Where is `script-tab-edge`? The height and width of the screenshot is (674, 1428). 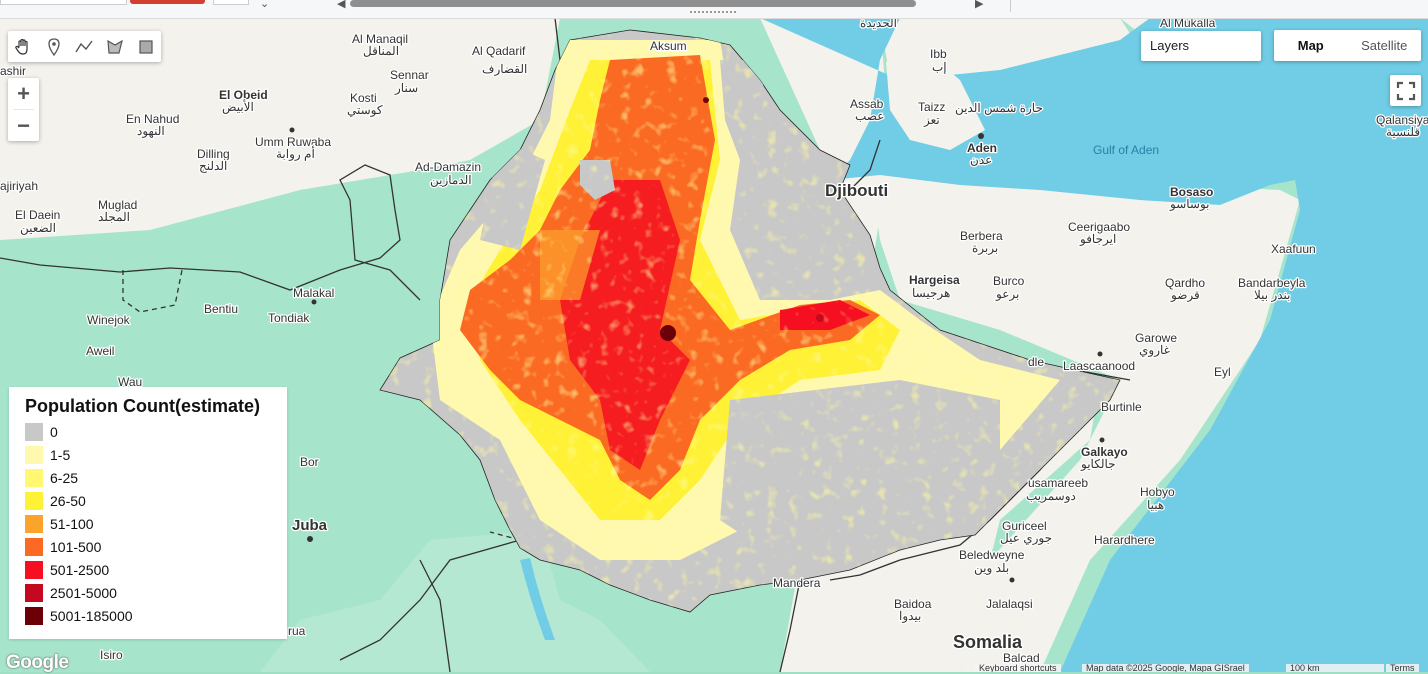 script-tab-edge is located at coordinates (63, 2).